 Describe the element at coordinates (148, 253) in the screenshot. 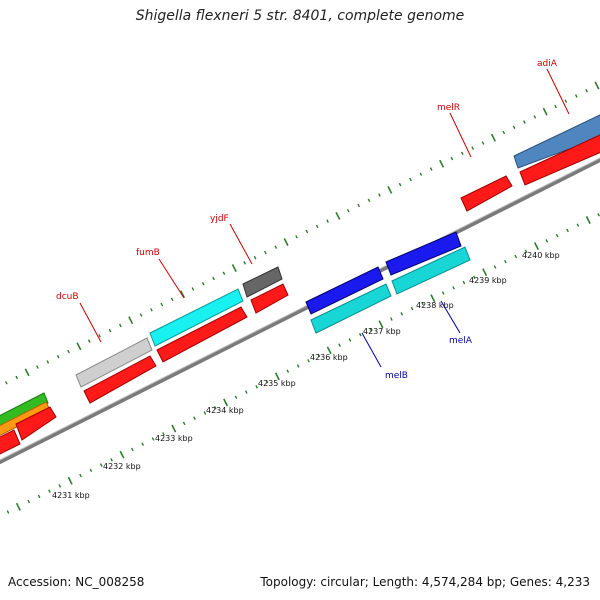

I see `gene-label-fumB: fumB` at that location.